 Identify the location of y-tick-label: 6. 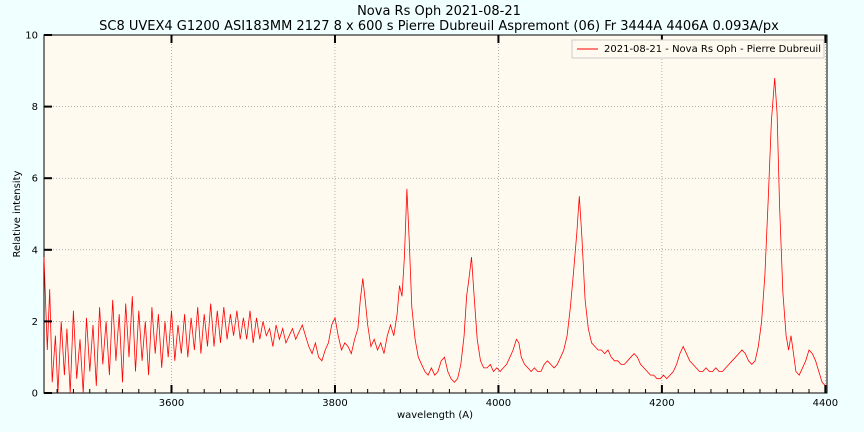
(35, 179).